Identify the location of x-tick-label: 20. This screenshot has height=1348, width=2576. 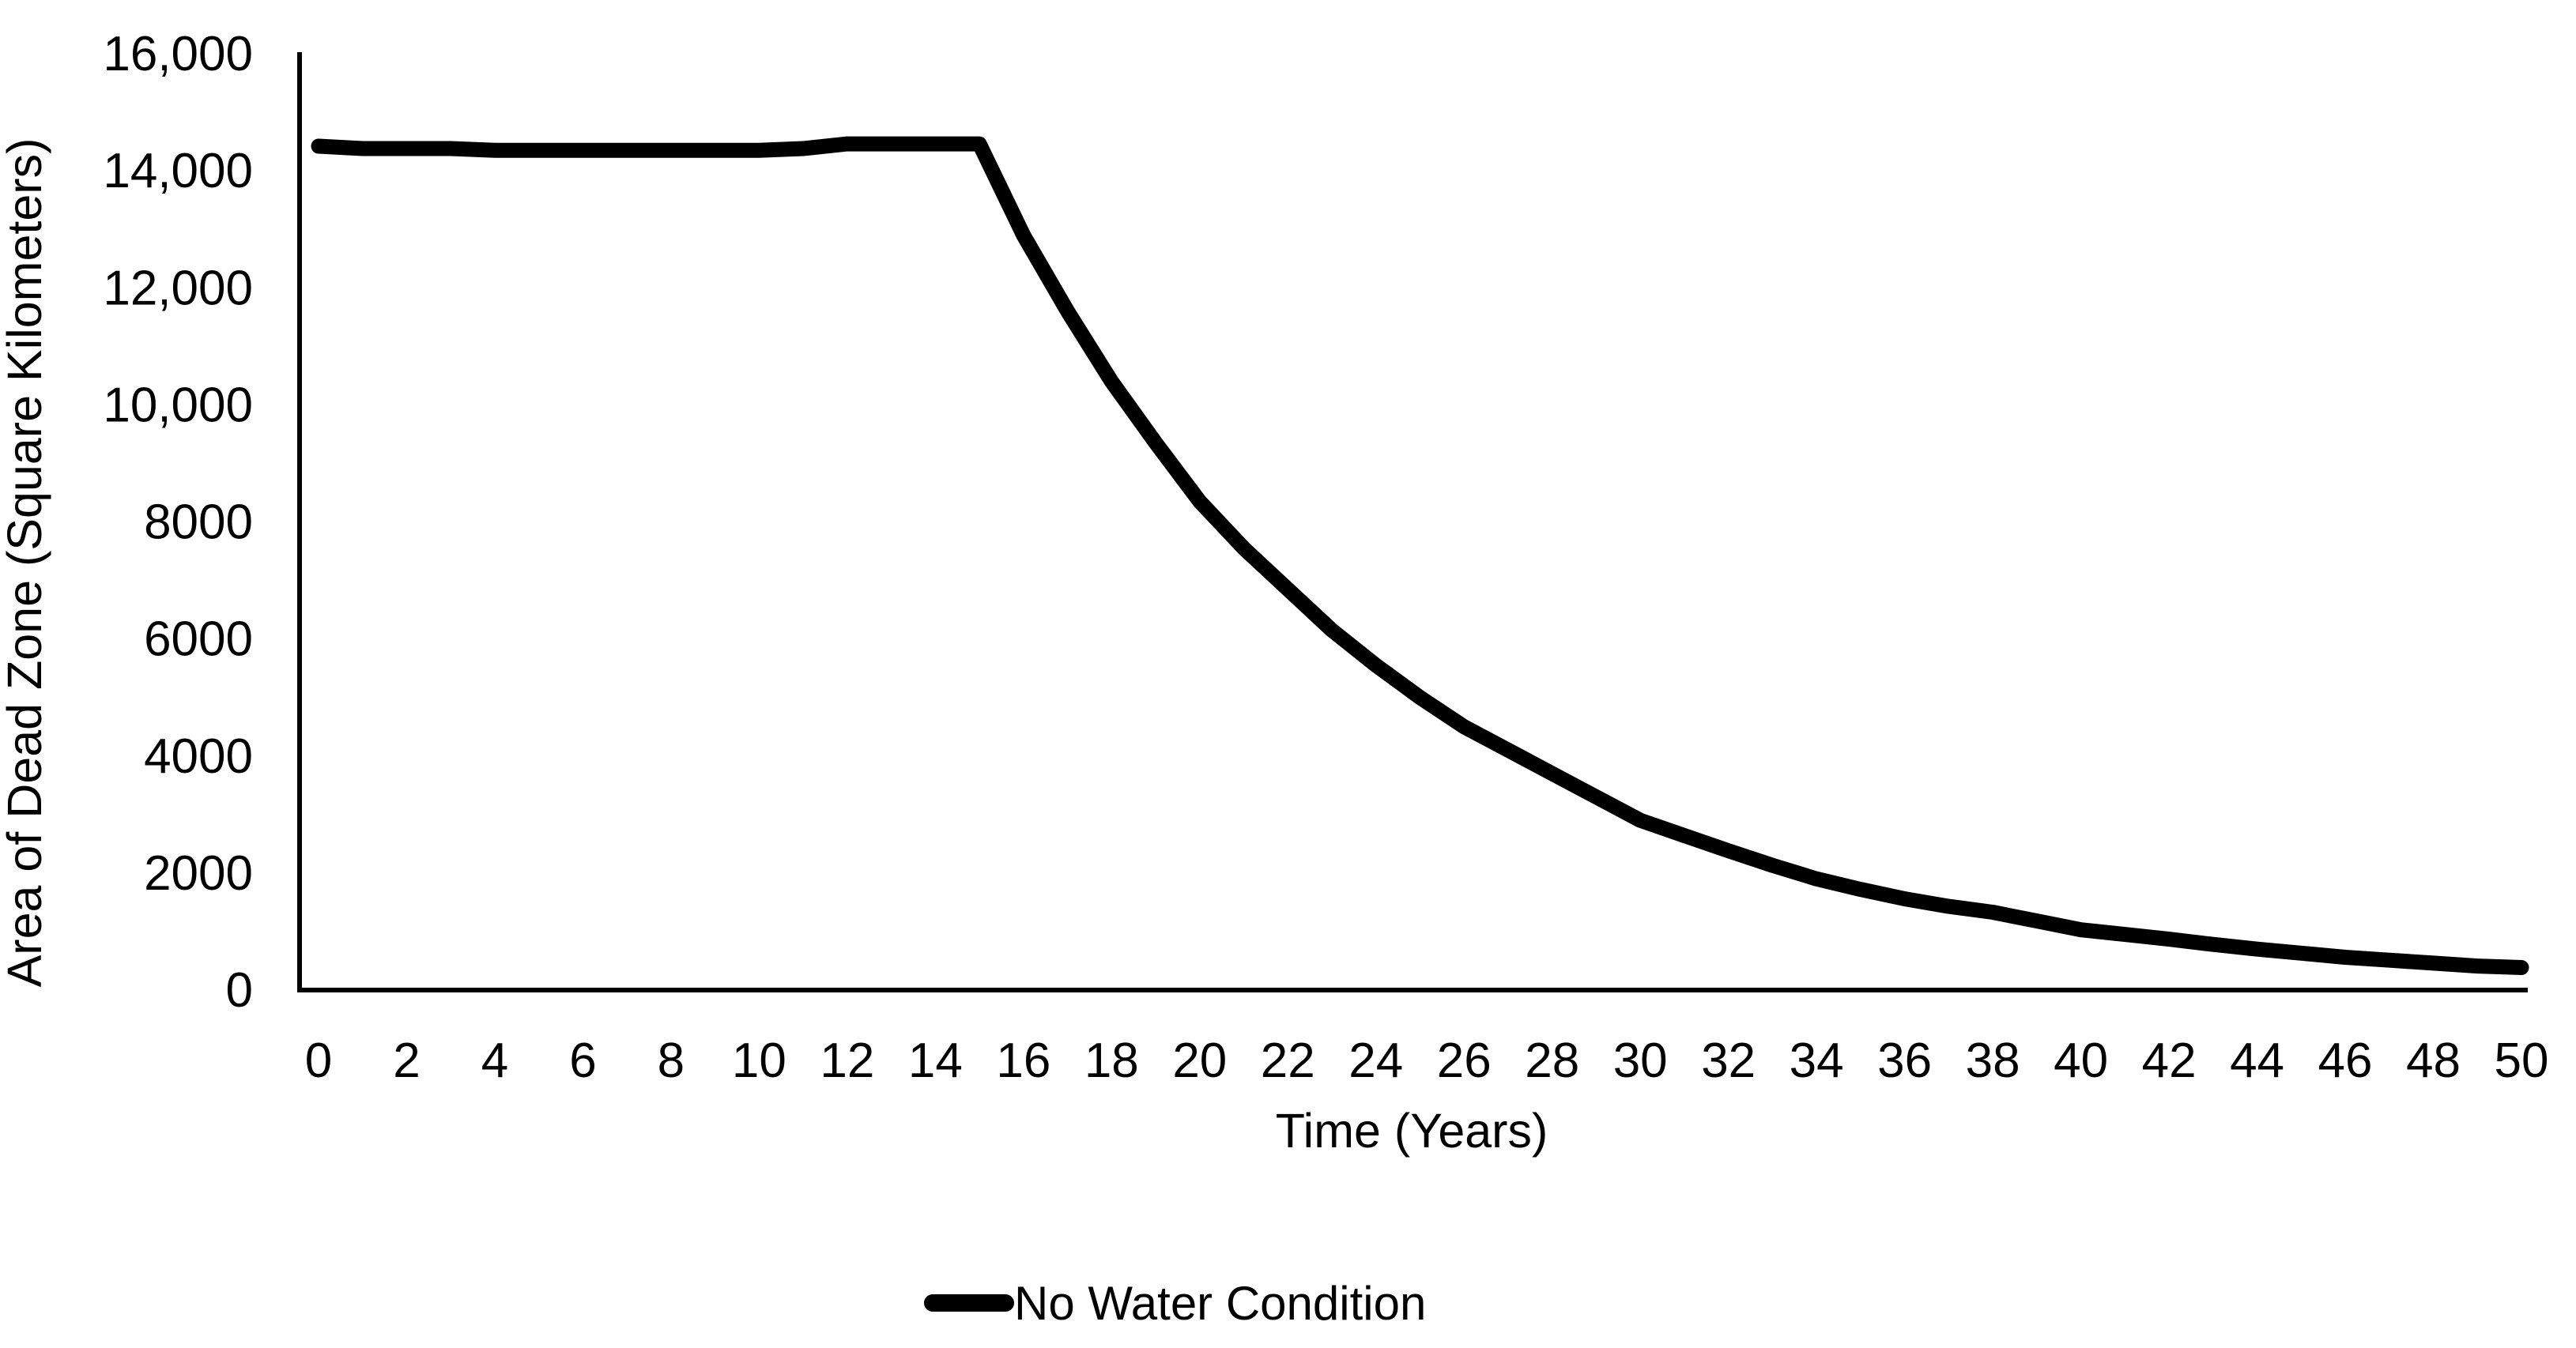
(1199, 1061).